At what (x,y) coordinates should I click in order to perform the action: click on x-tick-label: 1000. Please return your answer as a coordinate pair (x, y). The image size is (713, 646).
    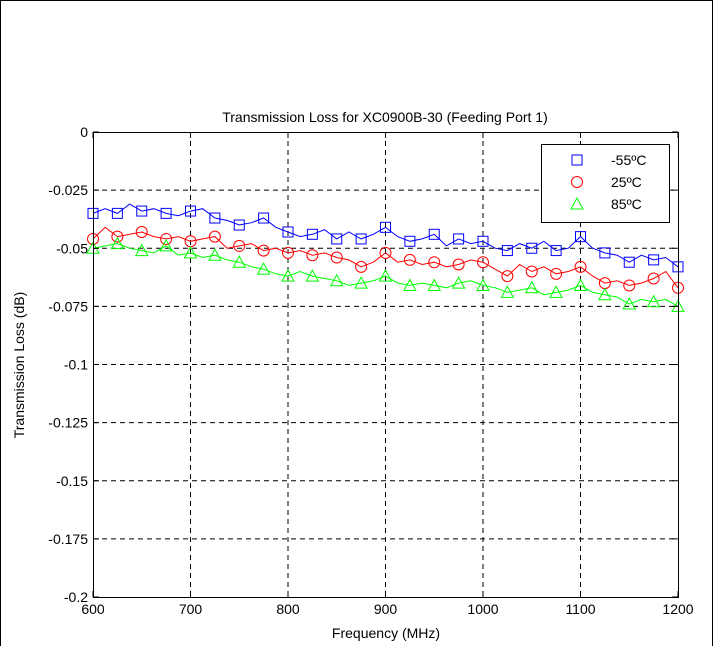
    Looking at the image, I should click on (482, 609).